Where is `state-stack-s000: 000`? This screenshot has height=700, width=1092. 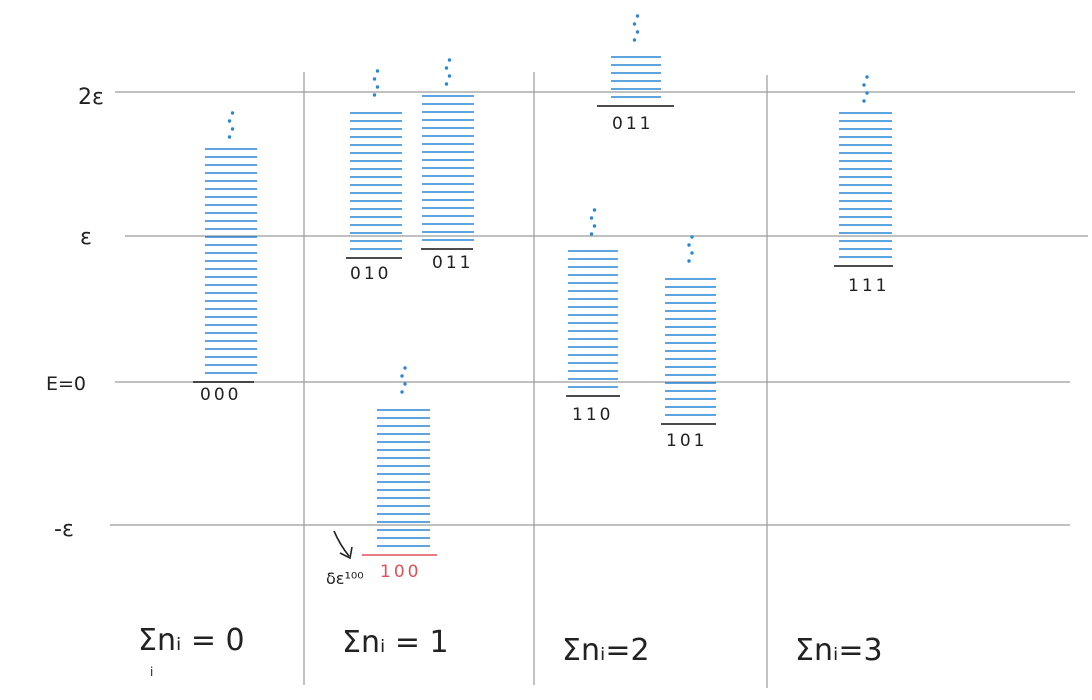
state-stack-s000: 000 is located at coordinates (225, 258).